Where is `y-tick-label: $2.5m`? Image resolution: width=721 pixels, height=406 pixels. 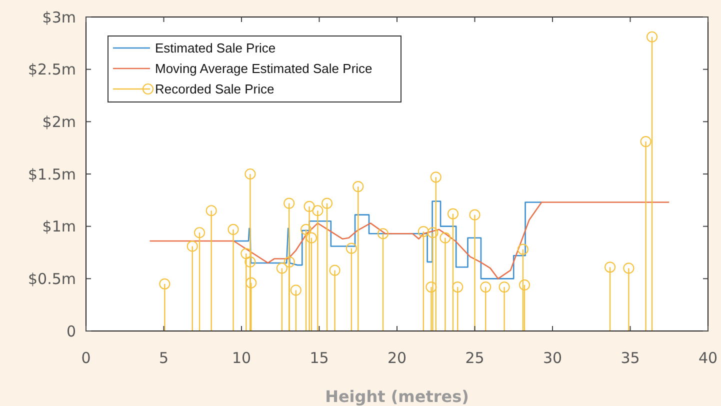 y-tick-label: $2.5m is located at coordinates (52, 69).